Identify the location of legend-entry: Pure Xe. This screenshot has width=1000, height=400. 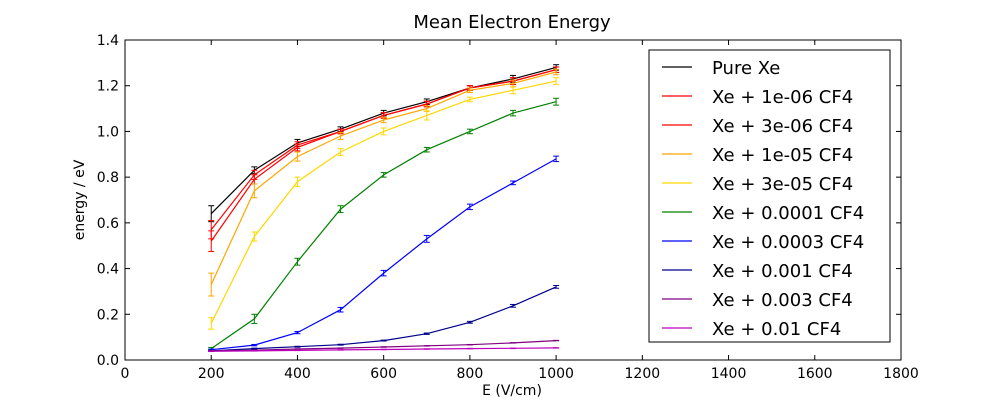
(721, 68).